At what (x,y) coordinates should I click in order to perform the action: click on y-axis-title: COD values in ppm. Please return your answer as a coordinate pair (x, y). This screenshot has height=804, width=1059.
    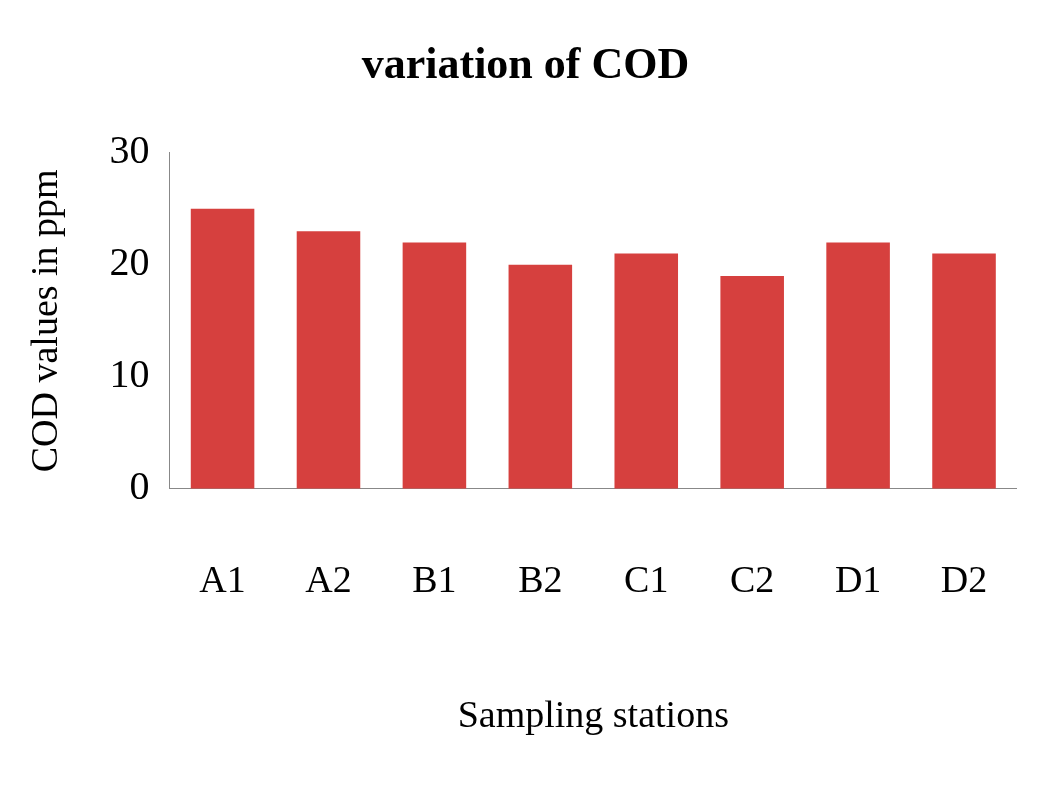
    Looking at the image, I should click on (43, 321).